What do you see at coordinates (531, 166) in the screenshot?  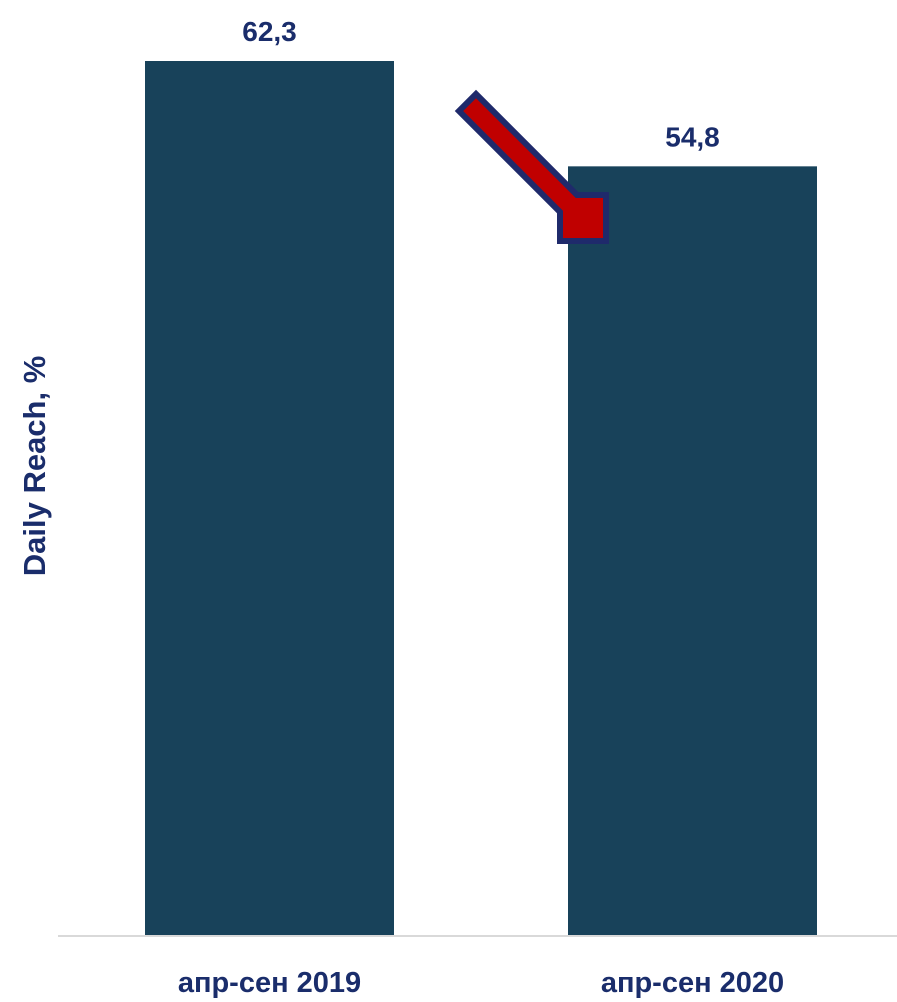 I see `down-arrow-icon` at bounding box center [531, 166].